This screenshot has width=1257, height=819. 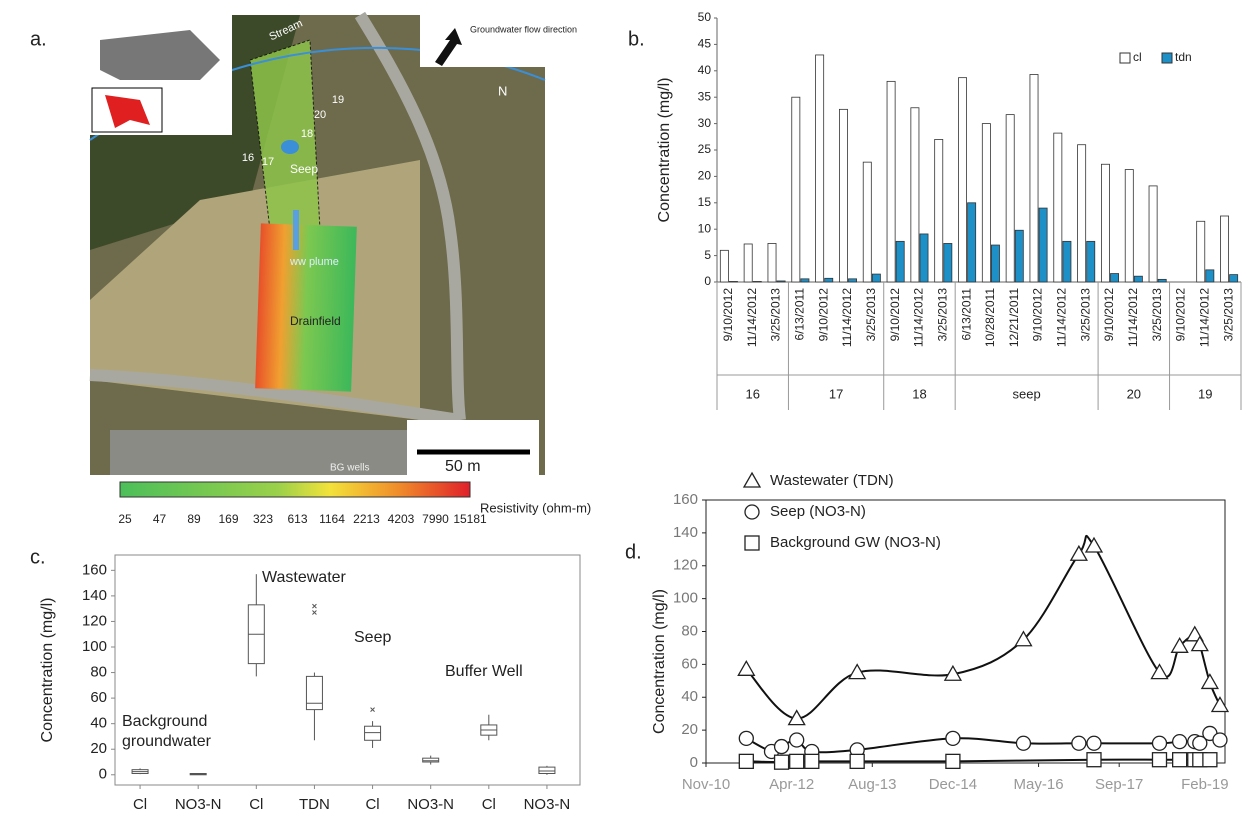 What do you see at coordinates (470, 519) in the screenshot?
I see `colorbar-tick-label: 15181` at bounding box center [470, 519].